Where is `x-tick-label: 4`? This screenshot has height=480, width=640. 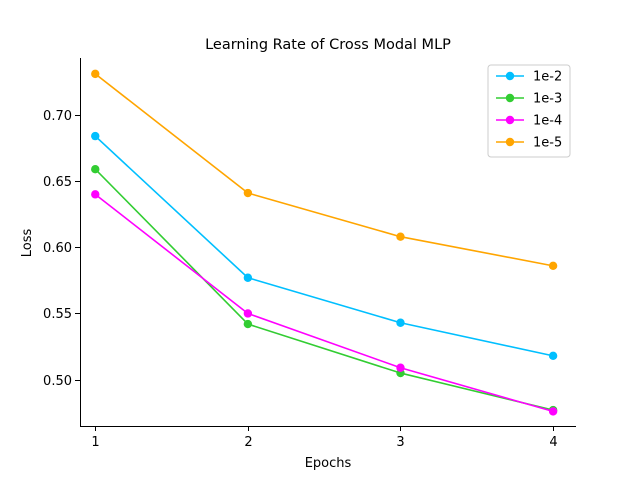
x-tick-label: 4 is located at coordinates (553, 442).